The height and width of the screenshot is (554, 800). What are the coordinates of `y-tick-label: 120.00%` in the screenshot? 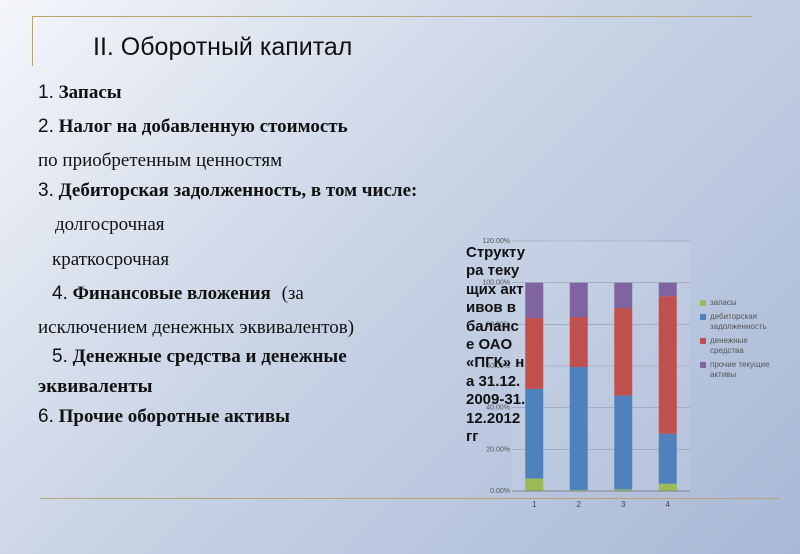 It's located at (496, 241).